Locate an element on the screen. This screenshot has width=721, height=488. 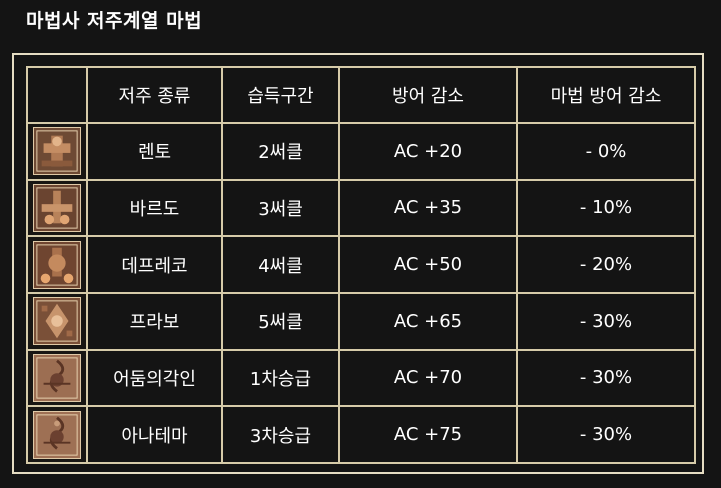
page-title: 마법사 저주계열 마법 is located at coordinates (114, 21).